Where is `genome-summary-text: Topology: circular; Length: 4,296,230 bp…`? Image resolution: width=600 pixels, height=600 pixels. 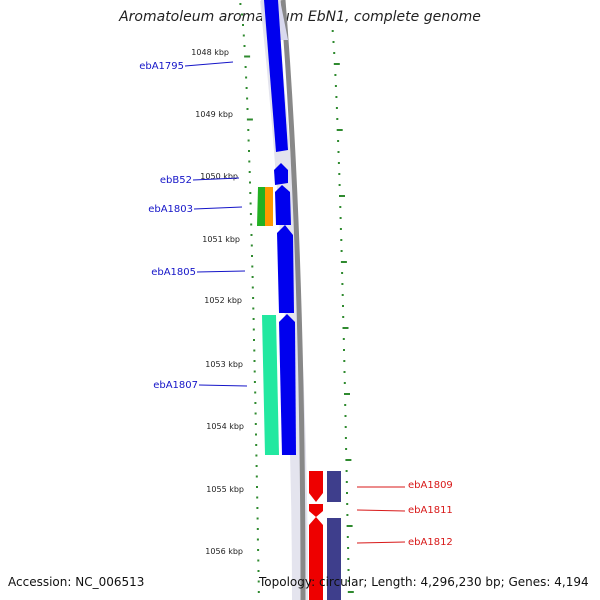
genome-summary-text: Topology: circular; Length: 4,296,230 bp… is located at coordinates (424, 582).